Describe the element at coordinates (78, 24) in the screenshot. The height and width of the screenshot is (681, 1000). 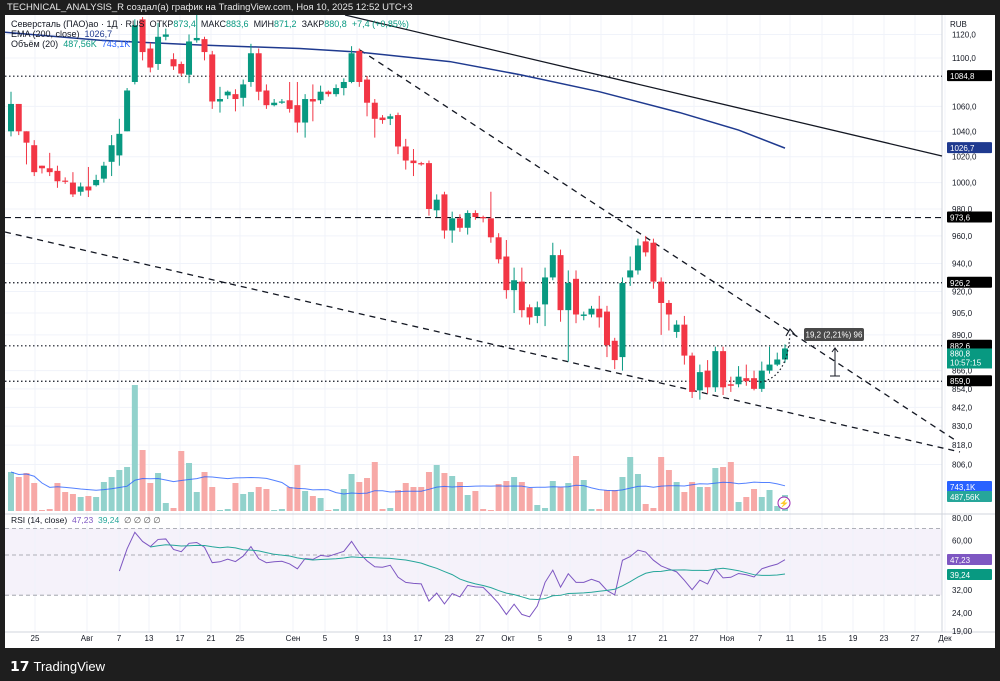
I see `symbol-name: Северсталь (ПАО)ао · 1Д · RUS` at that location.